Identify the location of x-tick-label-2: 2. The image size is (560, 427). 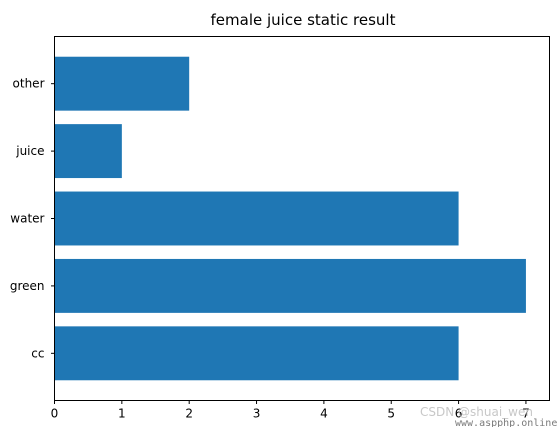
(189, 414).